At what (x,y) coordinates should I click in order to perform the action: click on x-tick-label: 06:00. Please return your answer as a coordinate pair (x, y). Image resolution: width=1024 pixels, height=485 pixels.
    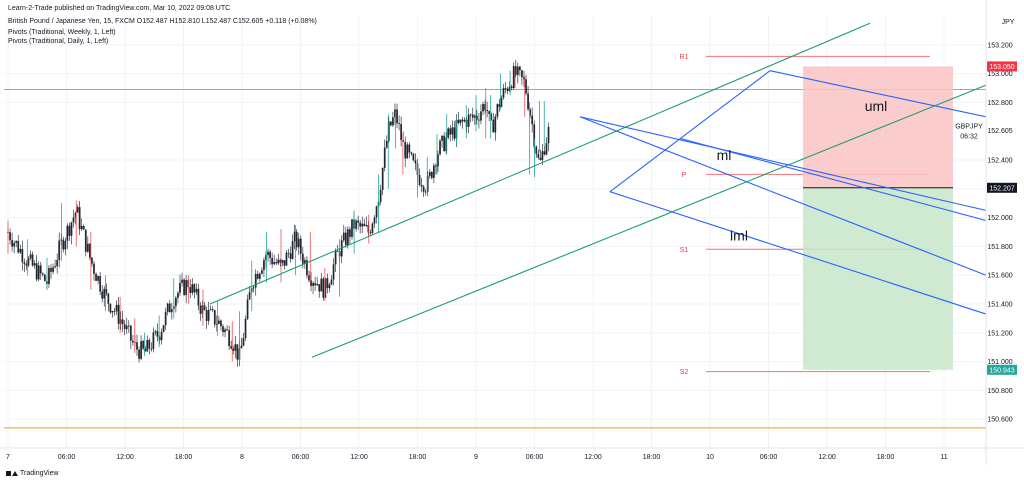
    Looking at the image, I should click on (535, 457).